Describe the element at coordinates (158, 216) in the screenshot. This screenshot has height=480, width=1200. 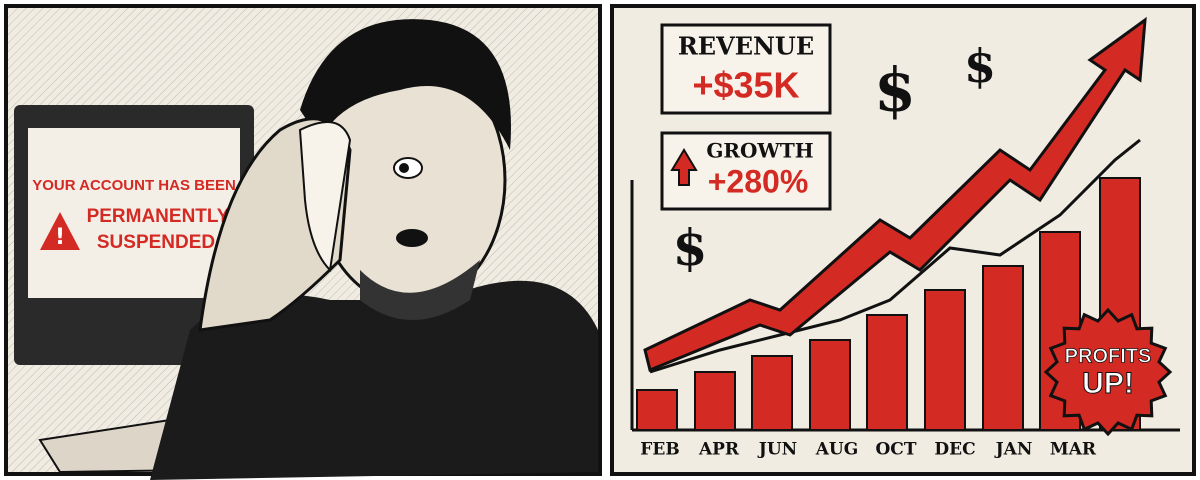
I see `screen-line: PERMANENTLY` at that location.